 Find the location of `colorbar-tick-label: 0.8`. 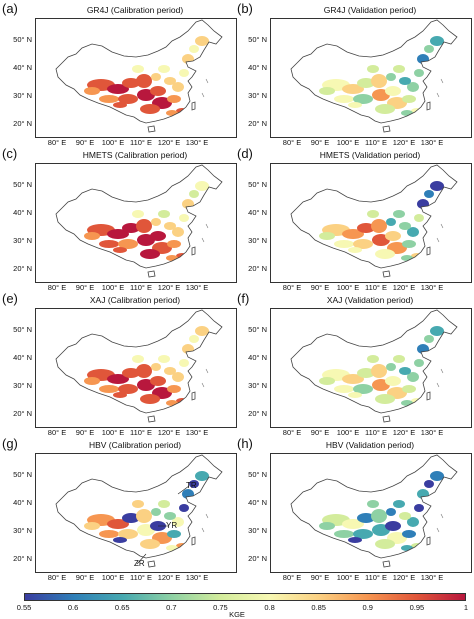

colorbar-tick-label: 0.8 is located at coordinates (269, 607).